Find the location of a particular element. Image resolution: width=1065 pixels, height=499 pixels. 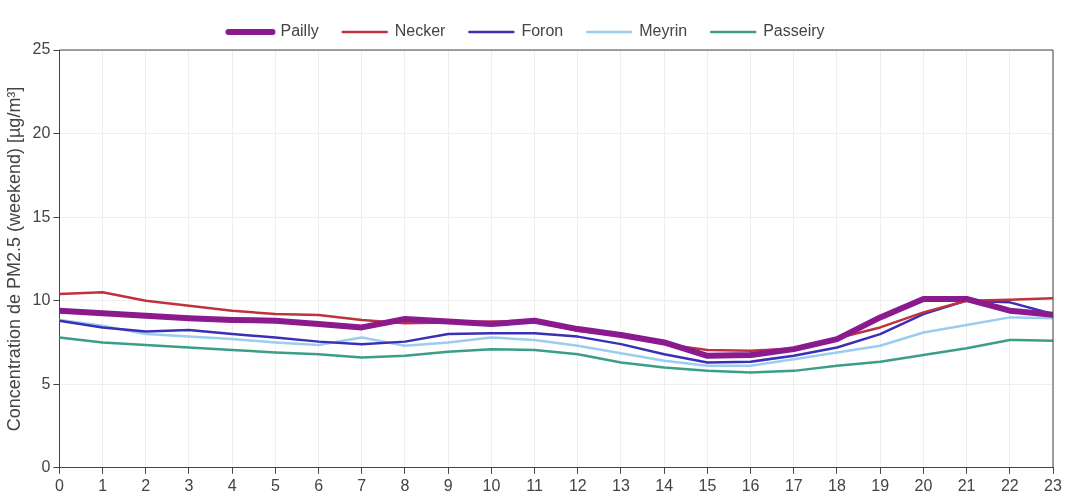

y-tick-label: 20 is located at coordinates (41, 132).